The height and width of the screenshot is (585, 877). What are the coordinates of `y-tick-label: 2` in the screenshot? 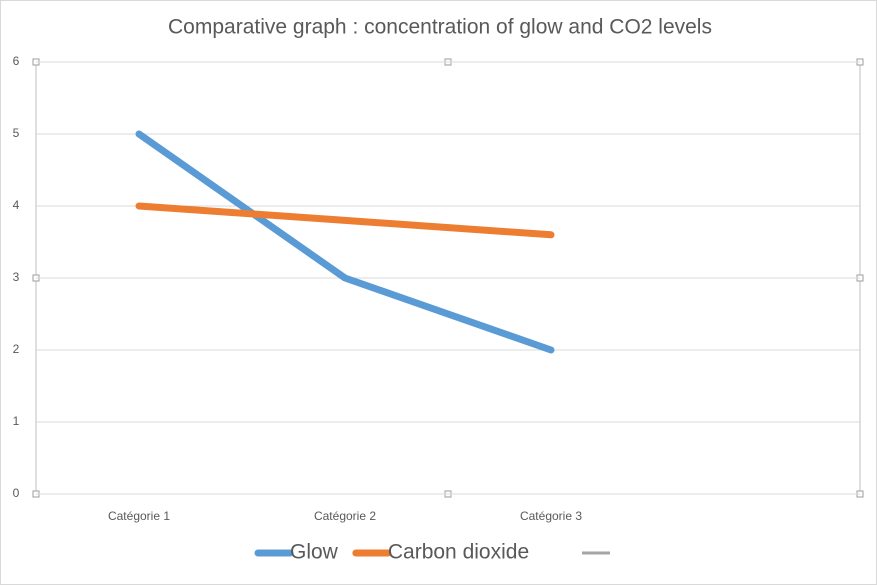 It's located at (16, 349).